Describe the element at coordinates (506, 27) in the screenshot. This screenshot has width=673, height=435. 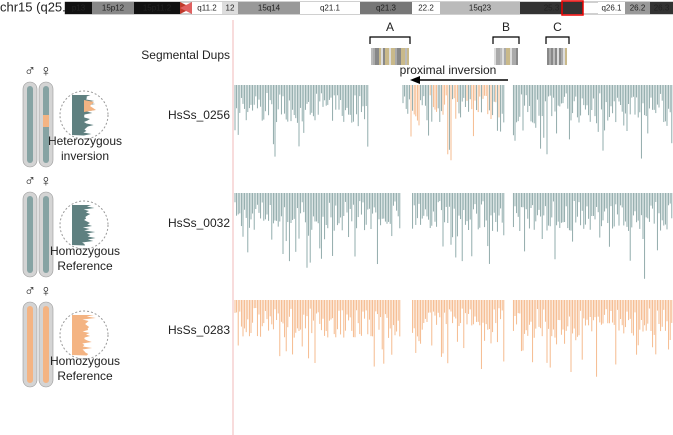
I see `region-label: B` at that location.